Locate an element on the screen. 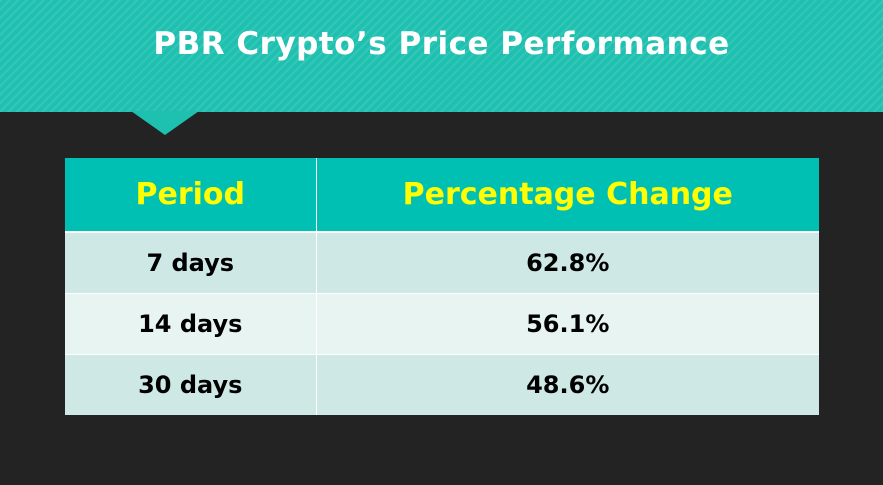 This screenshot has width=883, height=485. table-row: 14 days 56.1% is located at coordinates (442, 324).